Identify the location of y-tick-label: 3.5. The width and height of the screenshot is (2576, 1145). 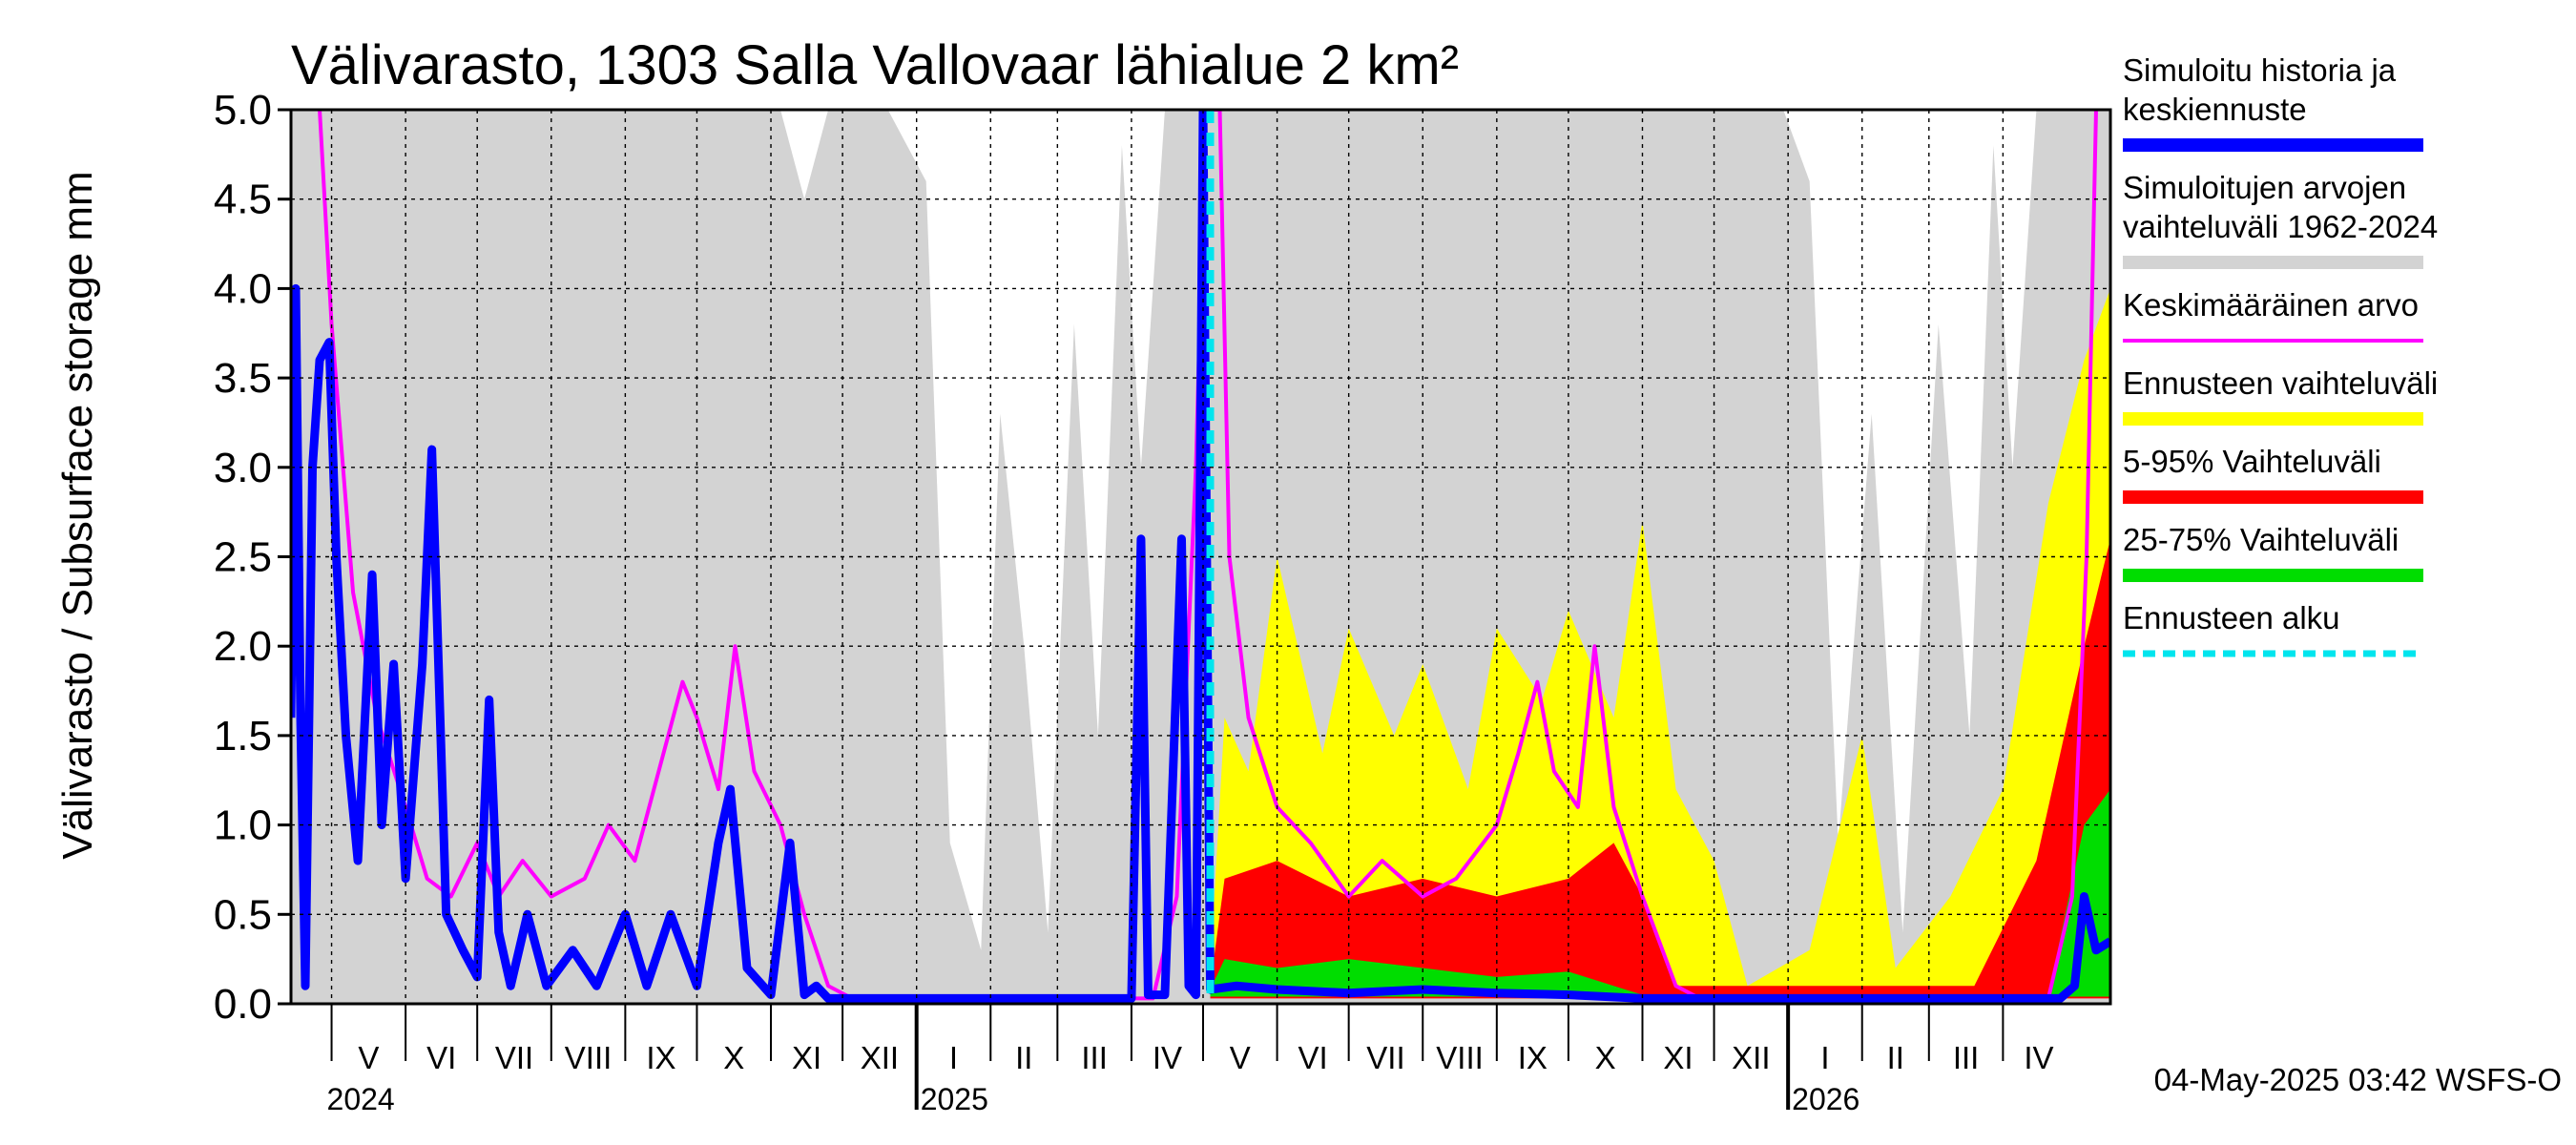
(243, 378).